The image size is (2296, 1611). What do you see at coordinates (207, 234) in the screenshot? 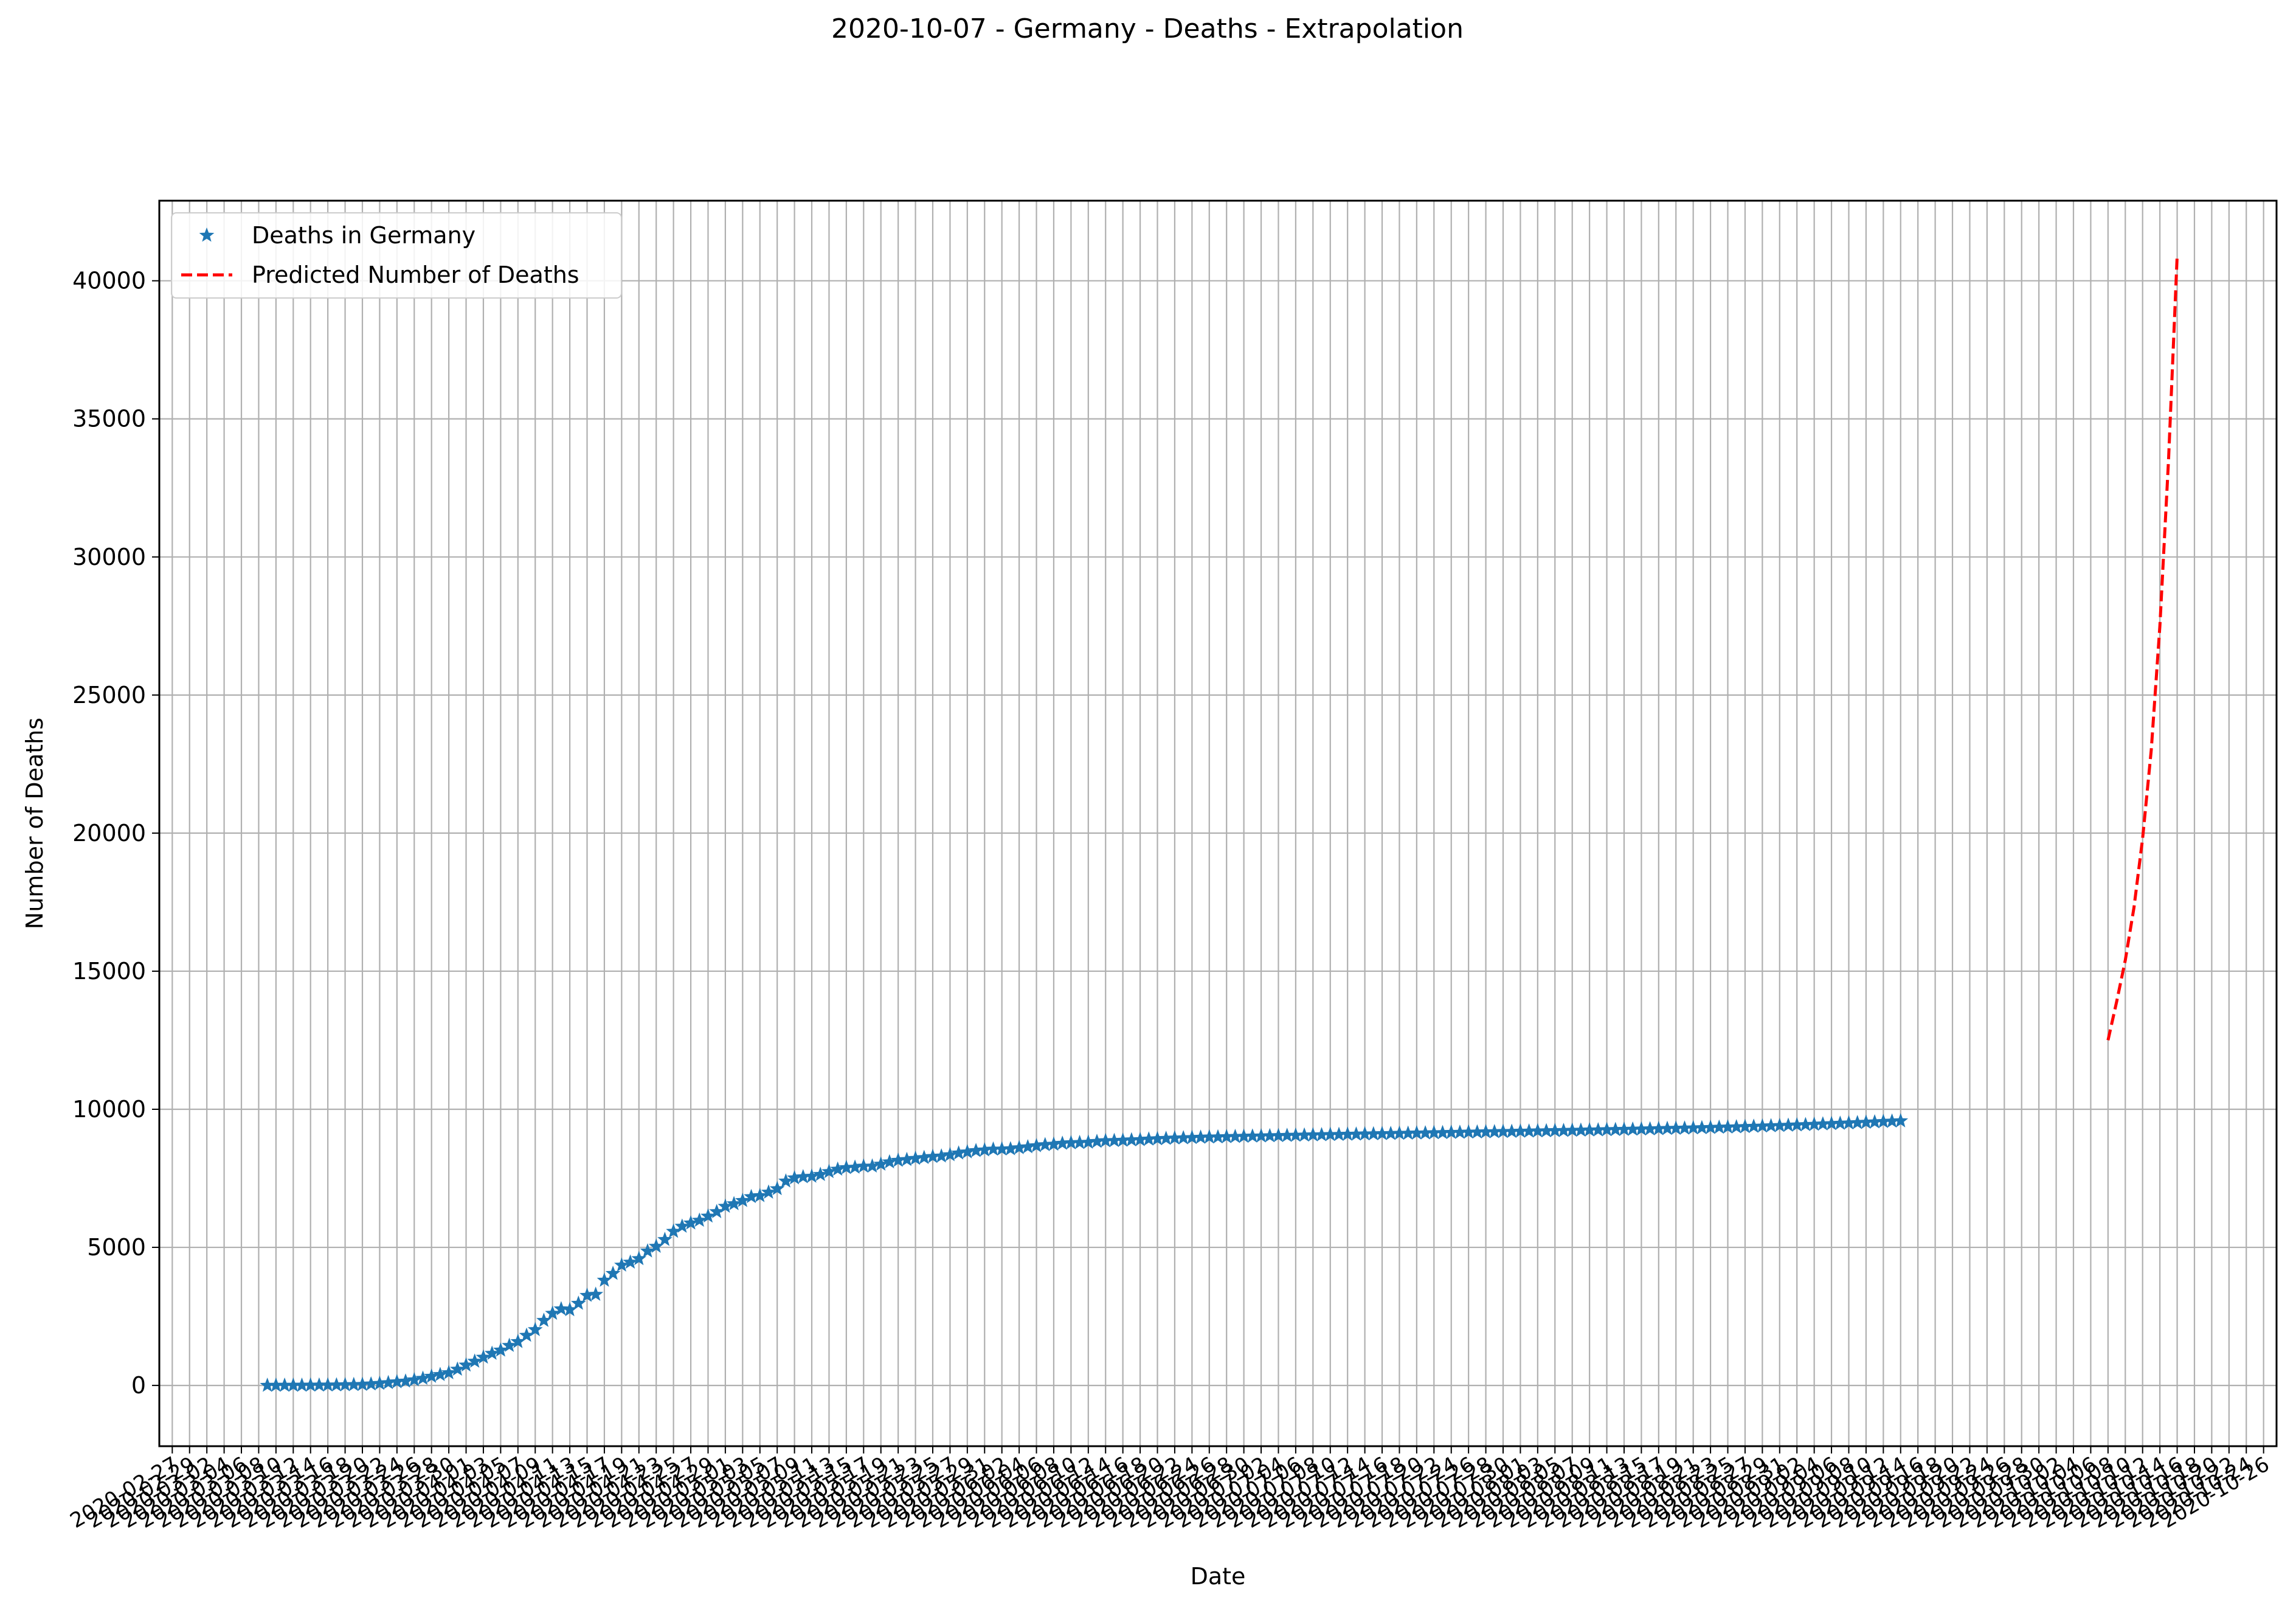
I see `legend-marker-star` at bounding box center [207, 234].